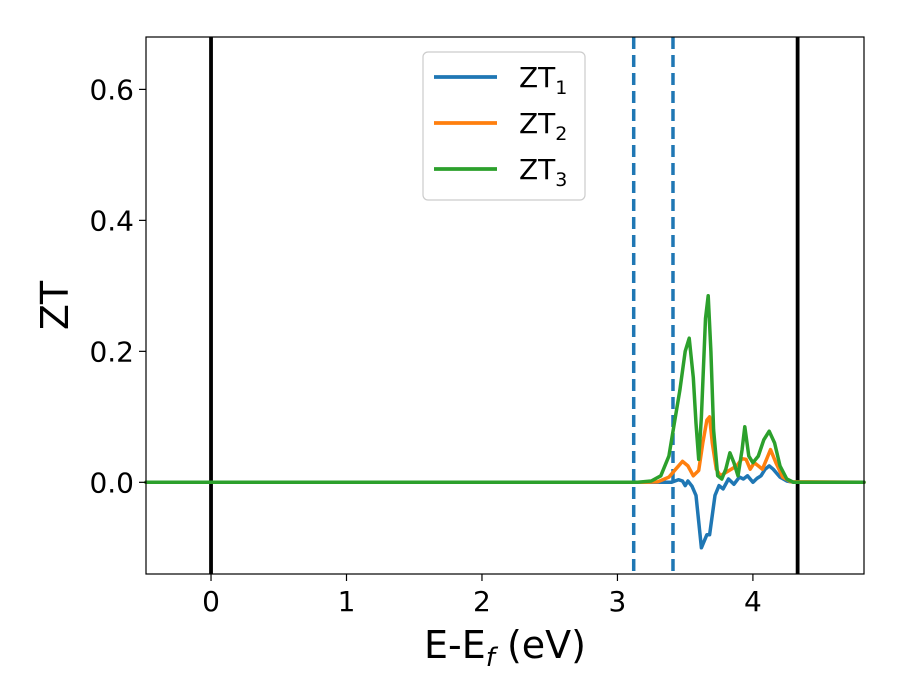  Describe the element at coordinates (117, 286) in the screenshot. I see `y-axis-ticks: 0.0 0.2 0.4 0.6` at that location.